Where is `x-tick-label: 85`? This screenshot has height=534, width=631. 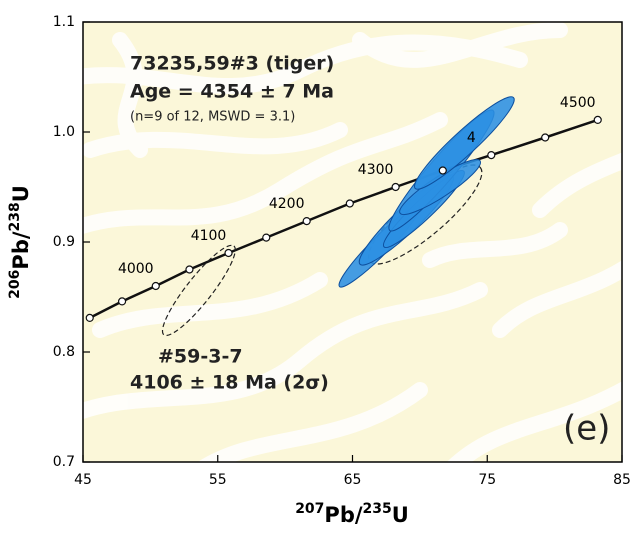 x-tick-label: 85 is located at coordinates (622, 480).